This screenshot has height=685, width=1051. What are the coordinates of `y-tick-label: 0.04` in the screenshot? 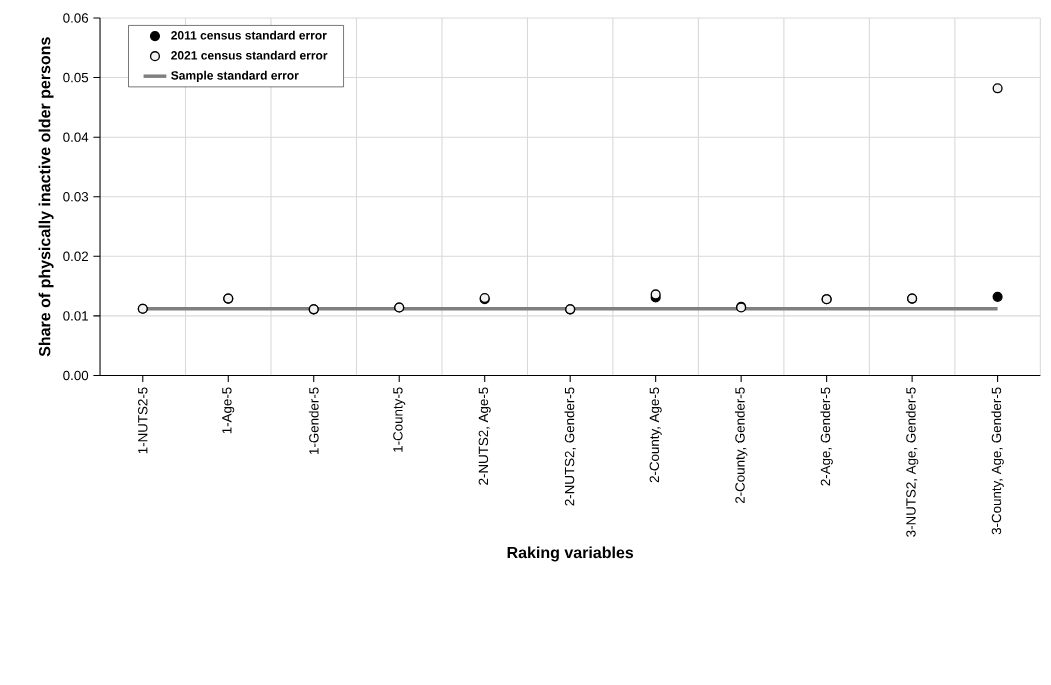 It's located at (76, 137).